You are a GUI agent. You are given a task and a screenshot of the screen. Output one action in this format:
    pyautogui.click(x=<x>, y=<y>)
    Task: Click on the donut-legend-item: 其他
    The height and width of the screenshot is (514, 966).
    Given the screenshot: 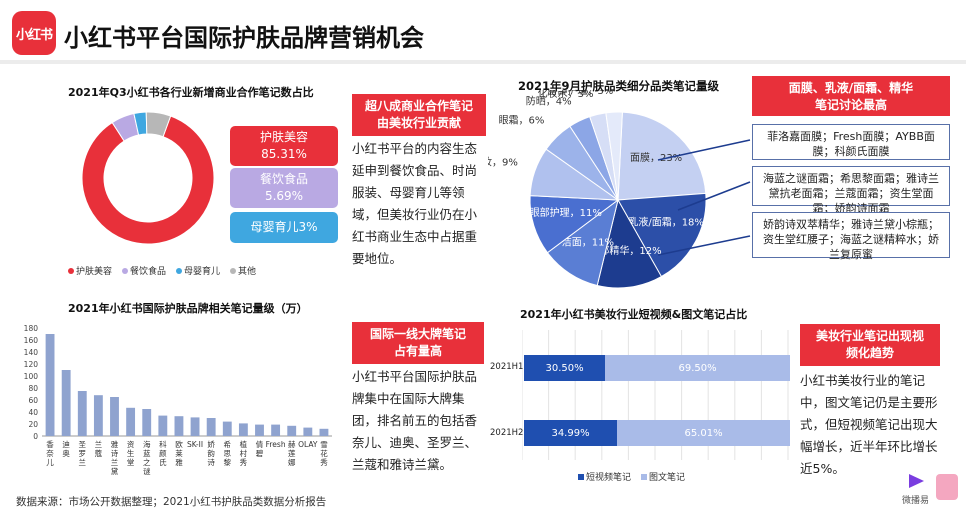 What is the action you would take?
    pyautogui.click(x=243, y=270)
    